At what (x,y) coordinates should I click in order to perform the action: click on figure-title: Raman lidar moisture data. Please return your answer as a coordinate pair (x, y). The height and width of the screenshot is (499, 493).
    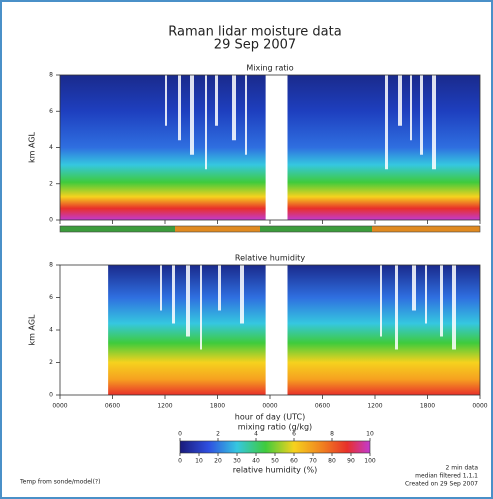
    Looking at the image, I should click on (254, 32).